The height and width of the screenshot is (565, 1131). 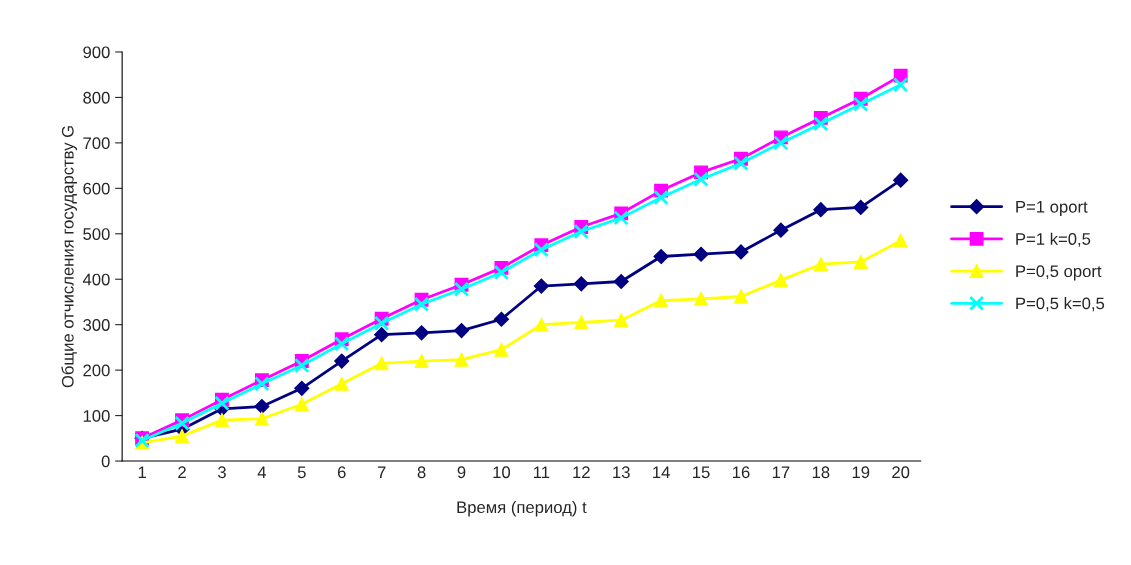 What do you see at coordinates (1060, 304) in the screenshot?
I see `legend-label: P=0,5 k=0,5` at bounding box center [1060, 304].